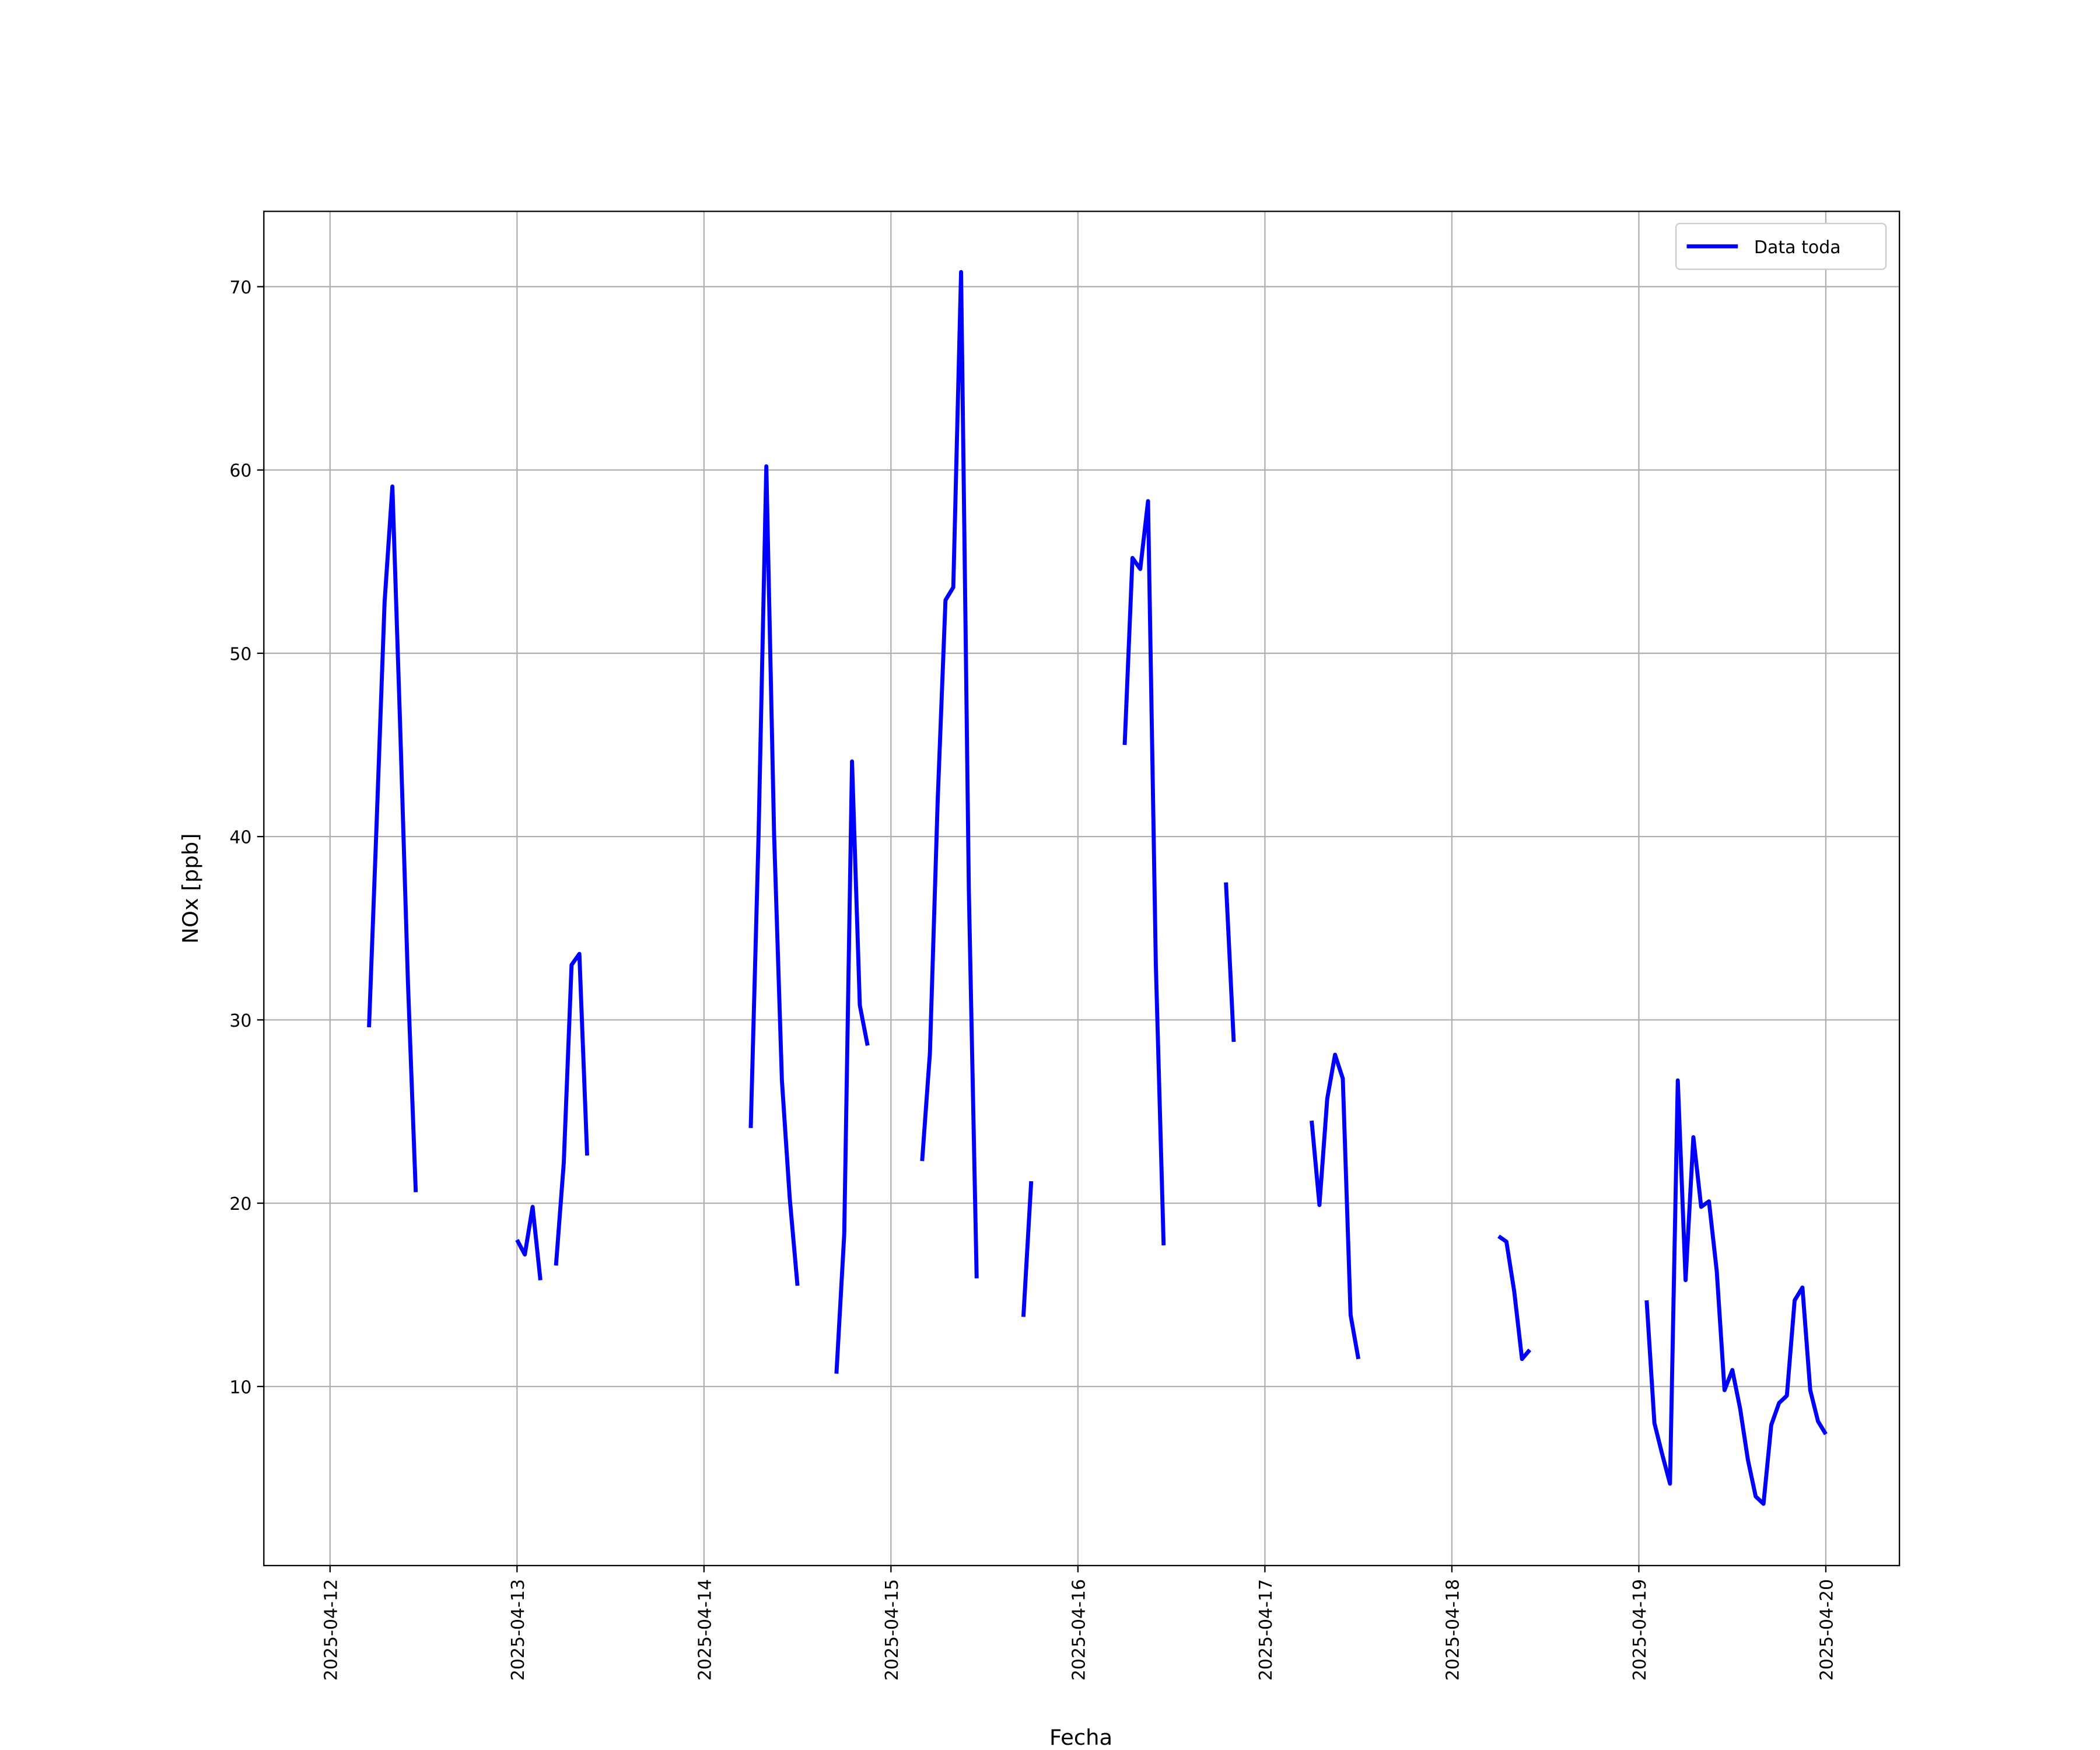  I want to click on x-tick-label: 2025-04-12, so click(331, 1630).